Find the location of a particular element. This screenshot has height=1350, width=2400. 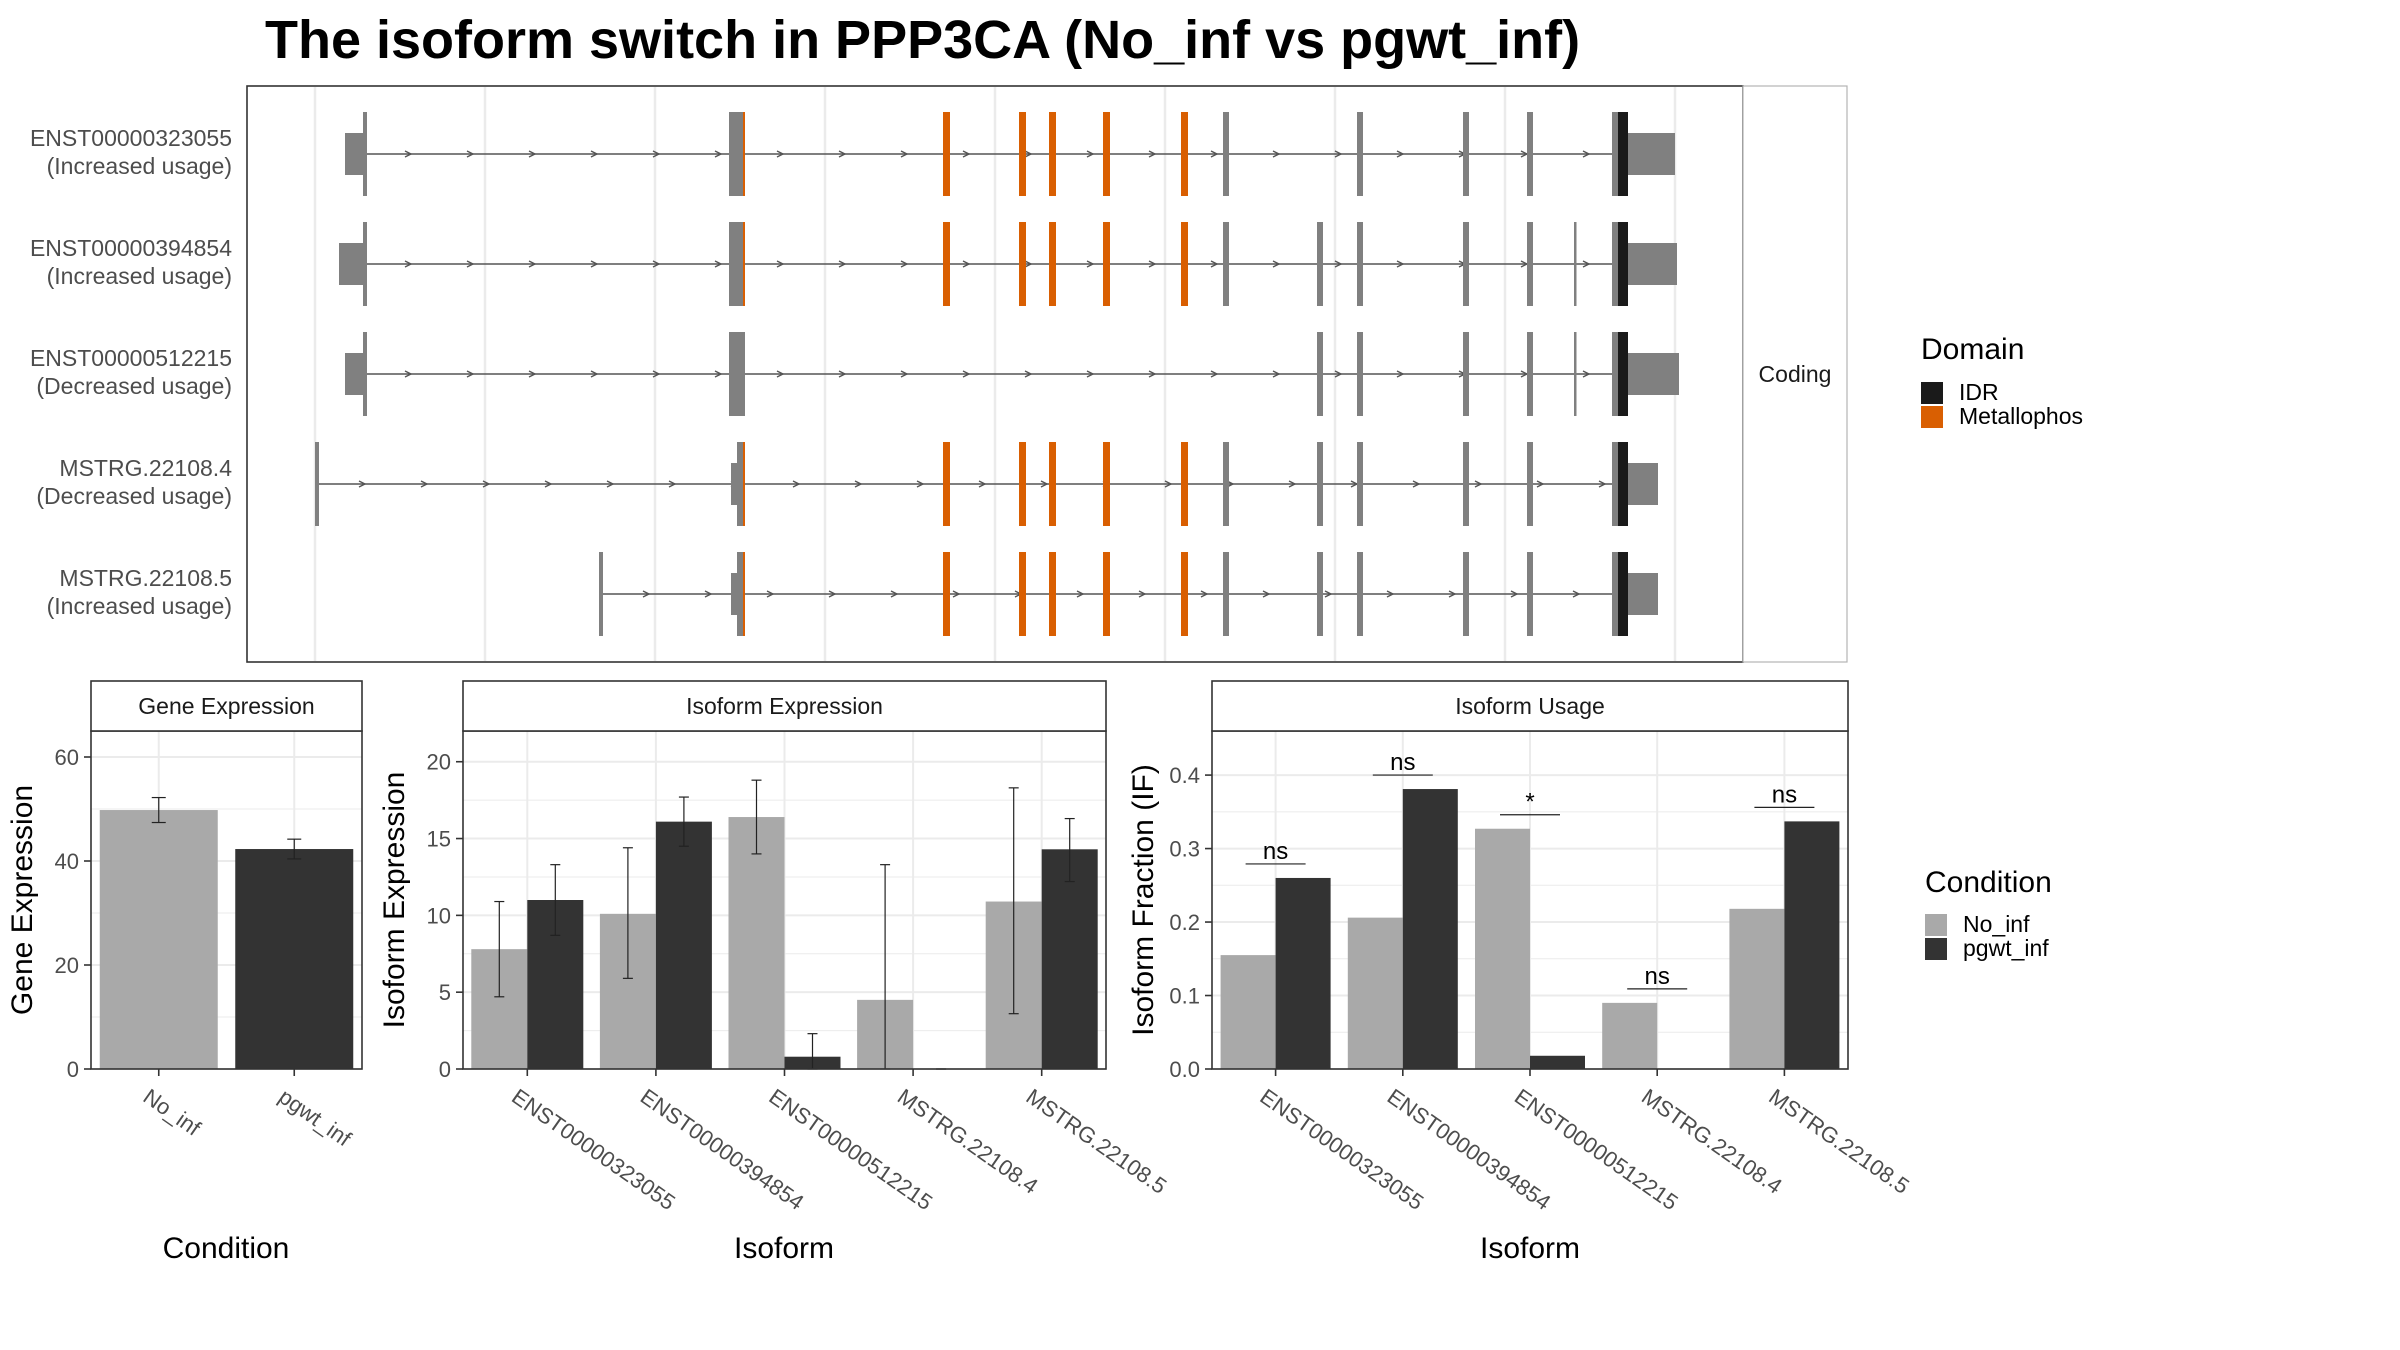

isoform-row-id: MSTRG.22108.4 is located at coordinates (145, 468).